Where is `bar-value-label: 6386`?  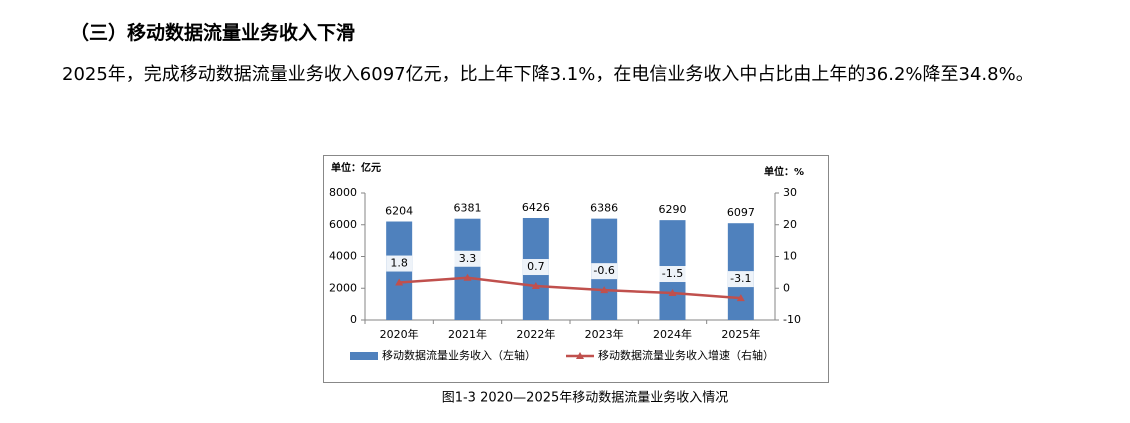 bar-value-label: 6386 is located at coordinates (604, 208).